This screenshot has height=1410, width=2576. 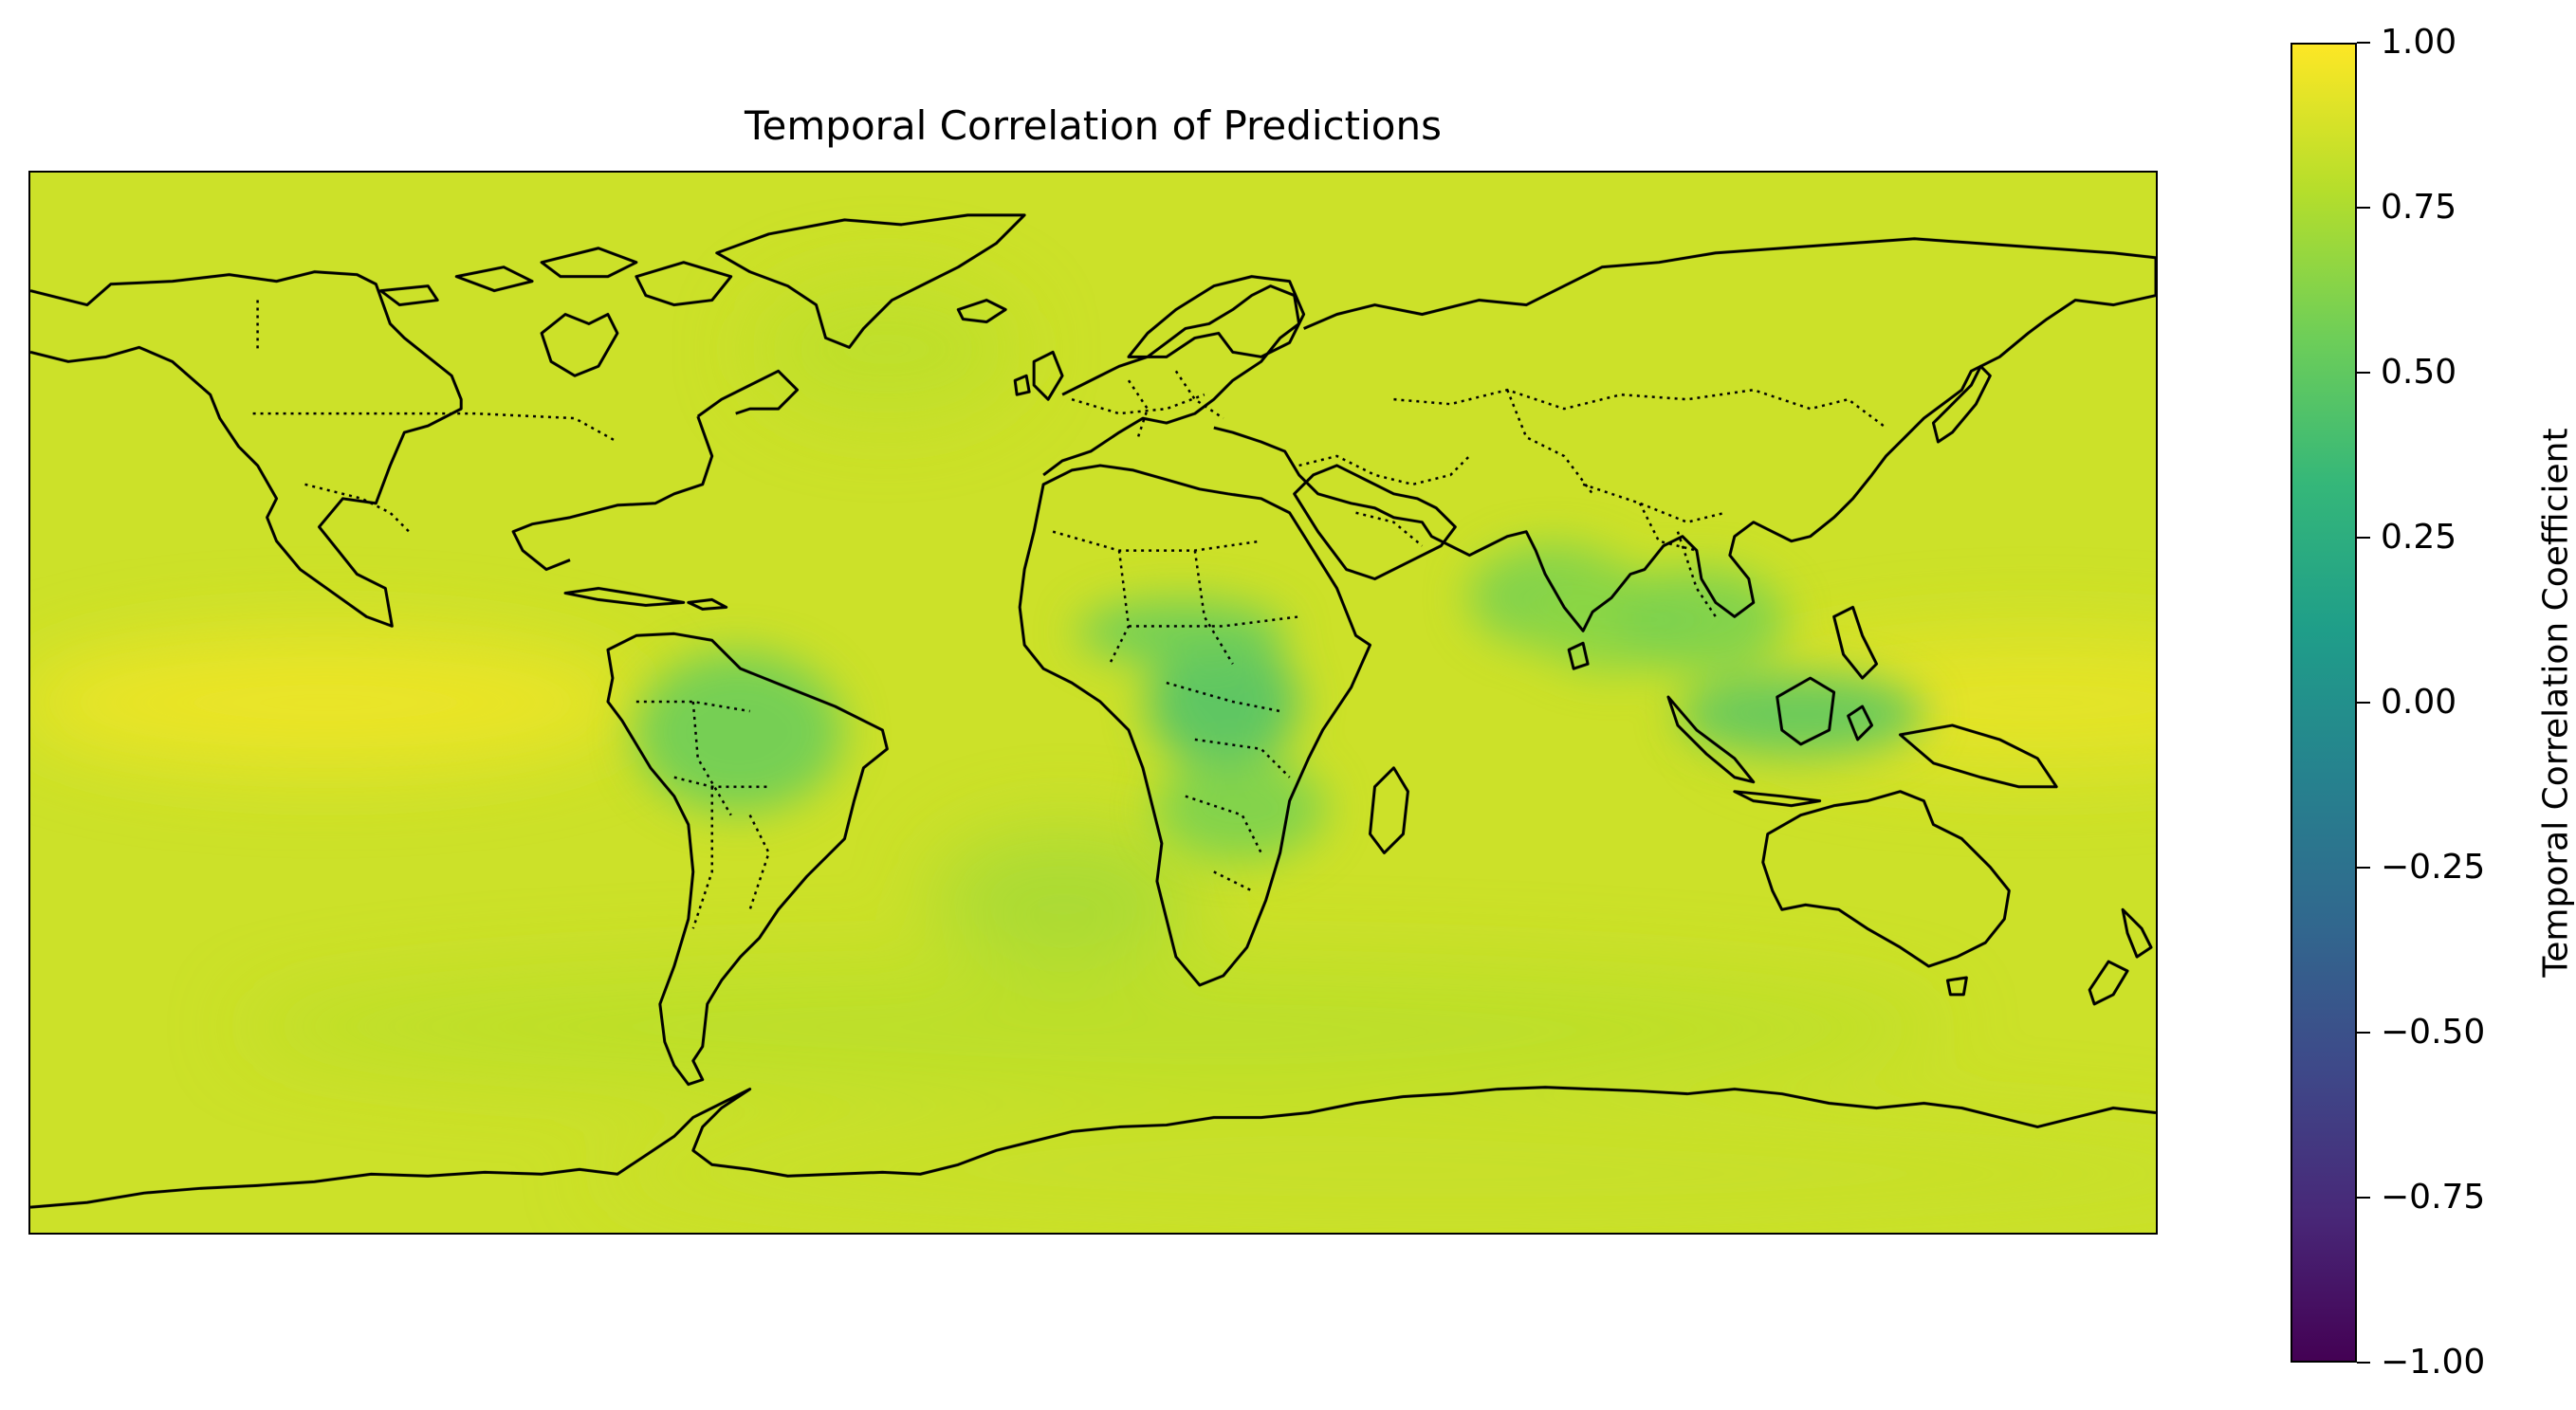 I want to click on colorbar-tick-label: 0.50, so click(x=2419, y=372).